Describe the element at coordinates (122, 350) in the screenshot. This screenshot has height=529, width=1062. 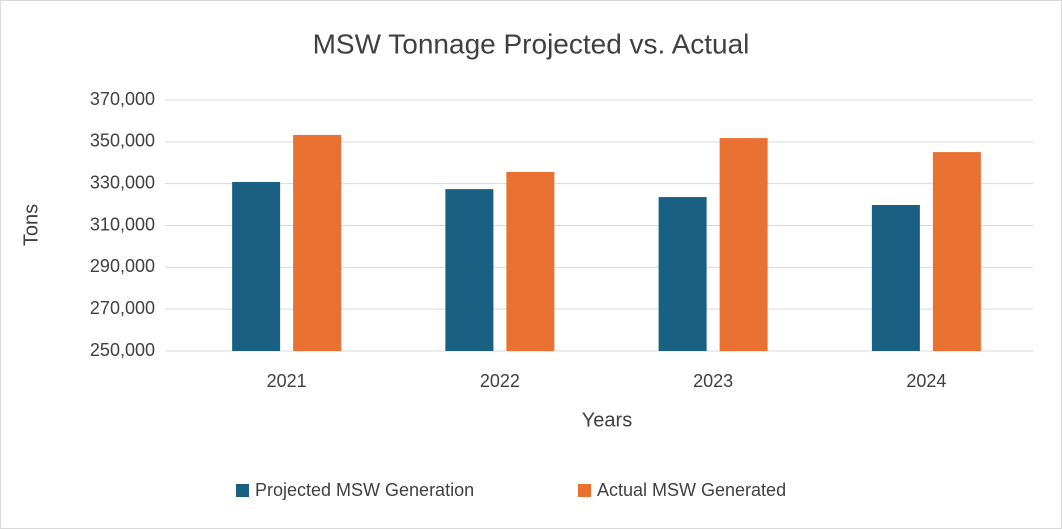
I see `y-tick-label: 250,000` at that location.